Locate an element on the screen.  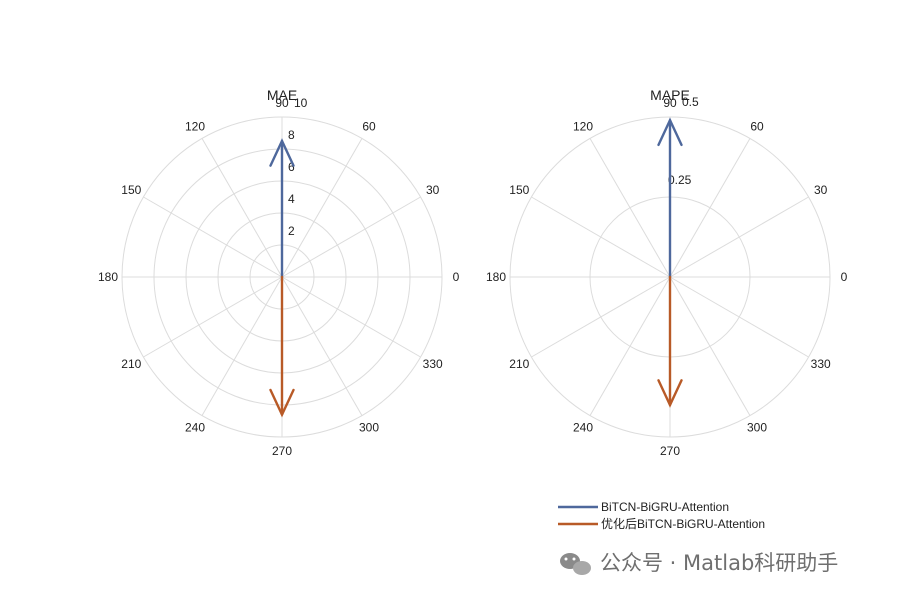
legend-label-optimized: 优化后BiTCN-BiGRU-Attention is located at coordinates (683, 524).